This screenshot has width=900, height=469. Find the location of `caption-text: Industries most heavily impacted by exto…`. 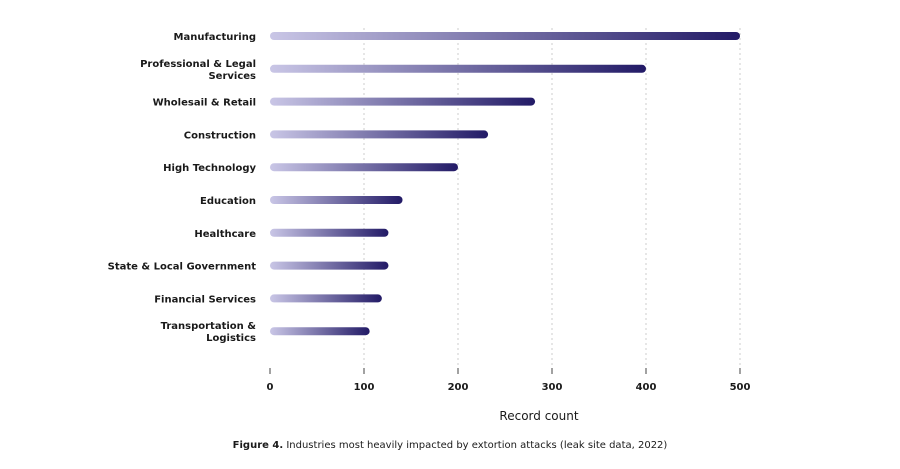

caption-text: Industries most heavily impacted by exto… is located at coordinates (475, 445).